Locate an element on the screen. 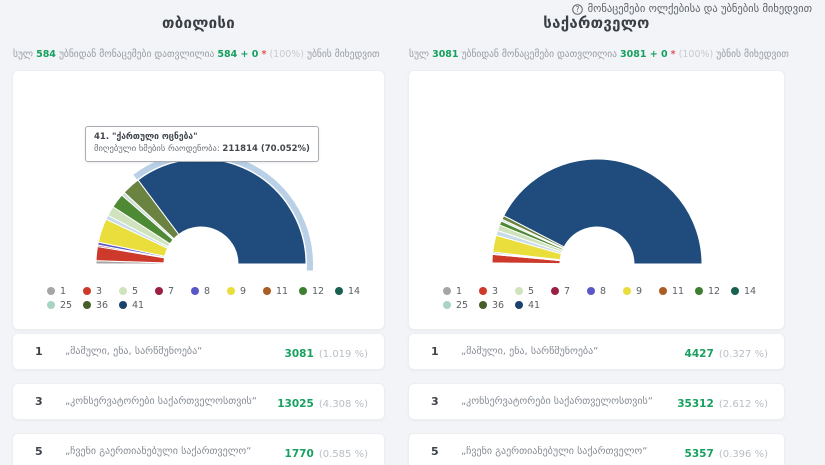  party-result: 3081 (1.019 %) is located at coordinates (326, 351).